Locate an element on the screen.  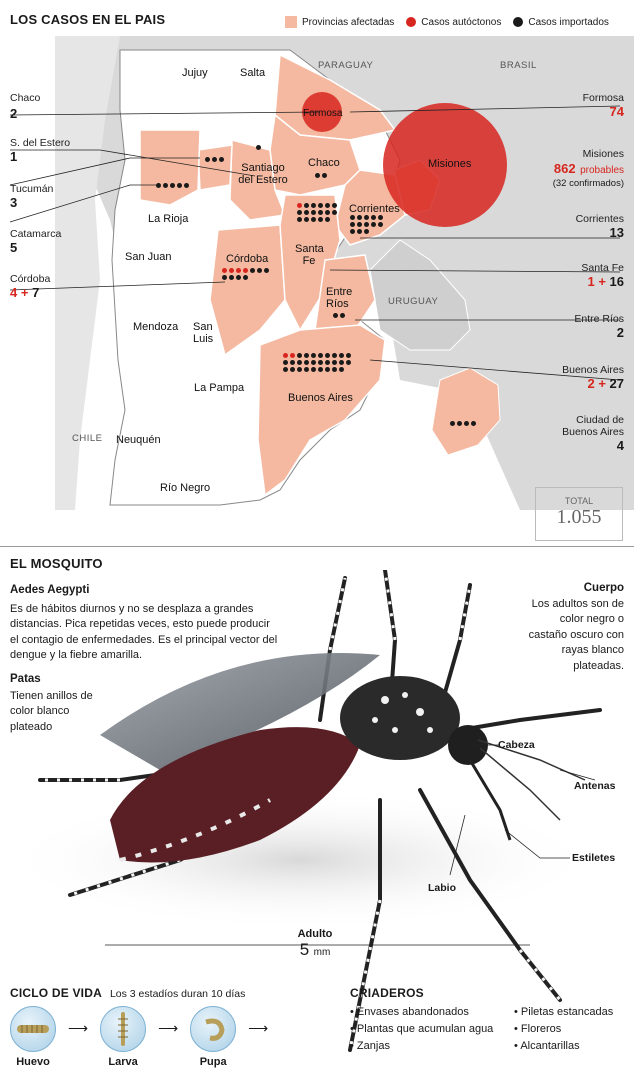
dots-entrerios is located at coordinates (339, 315).